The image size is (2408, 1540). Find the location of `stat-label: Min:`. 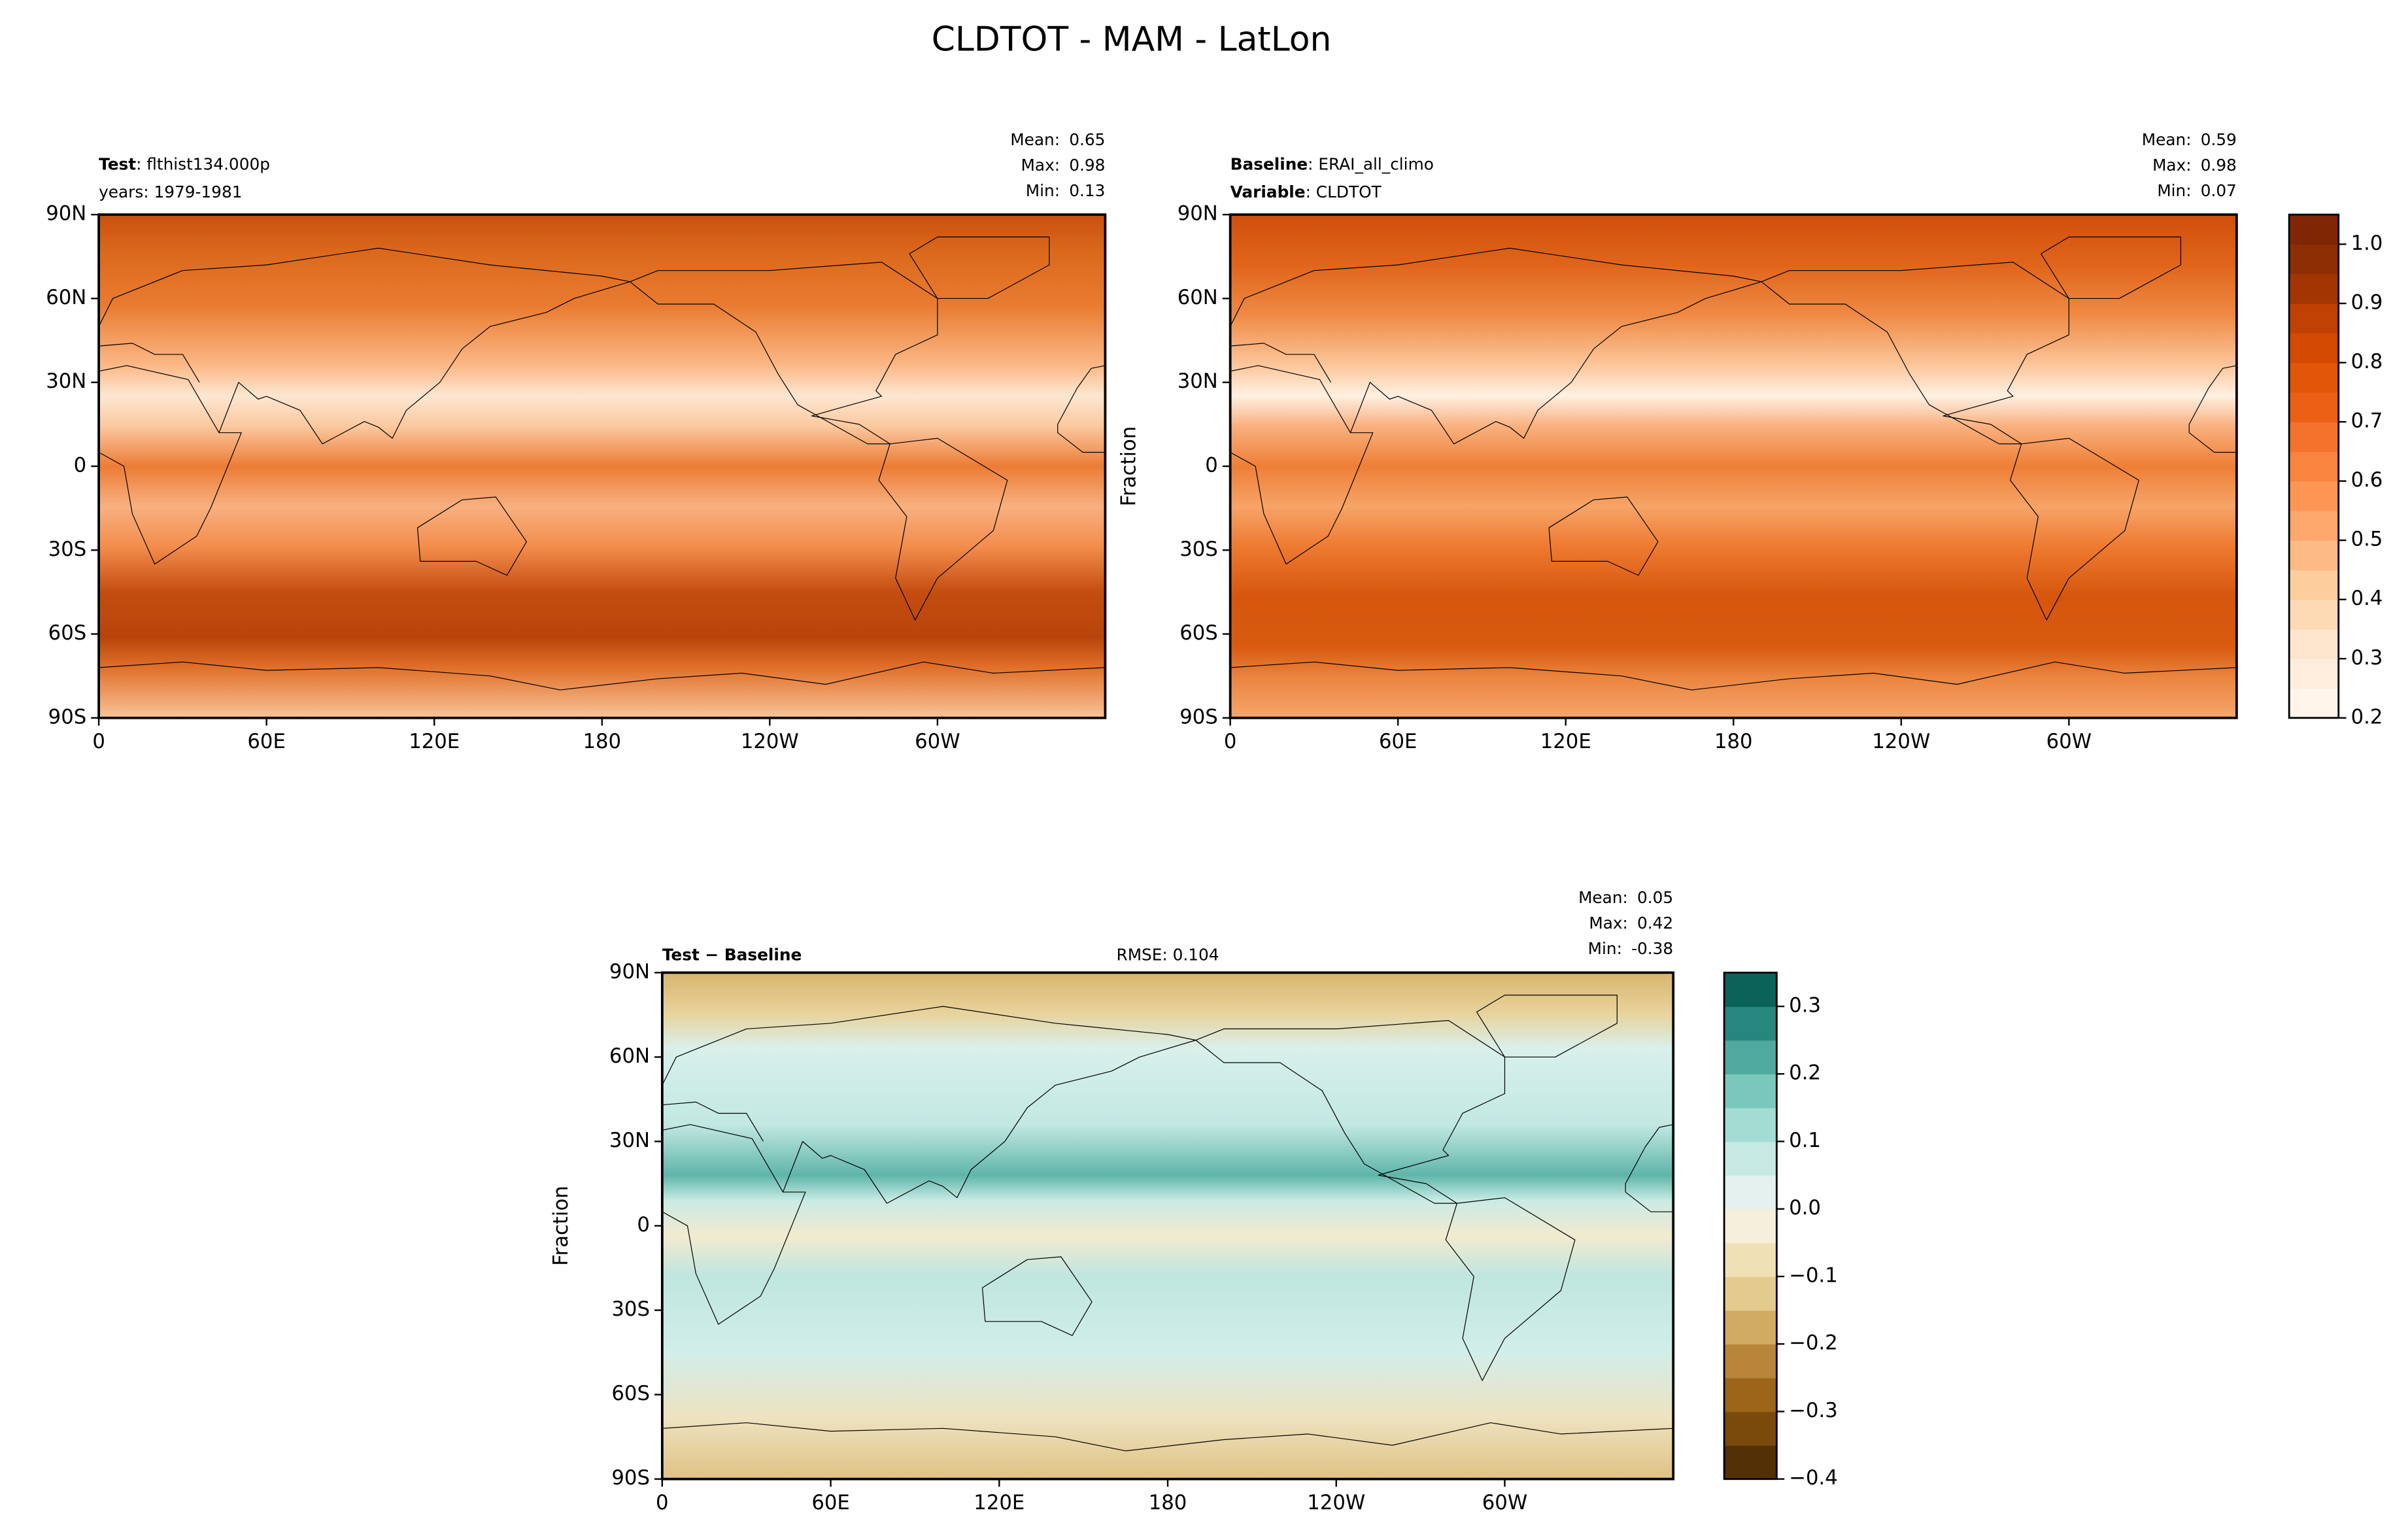

stat-label: Min: is located at coordinates (1043, 190).